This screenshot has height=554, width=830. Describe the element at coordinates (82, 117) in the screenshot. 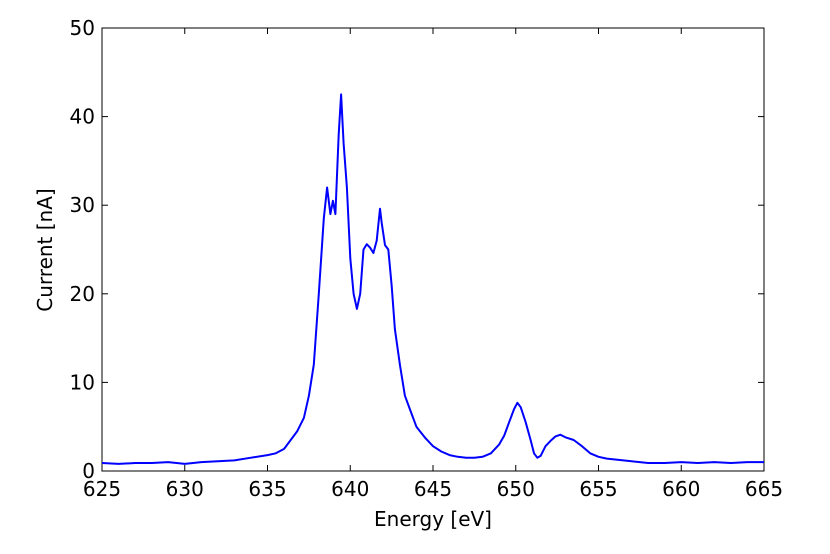

I see `y-tick-label: 40` at that location.